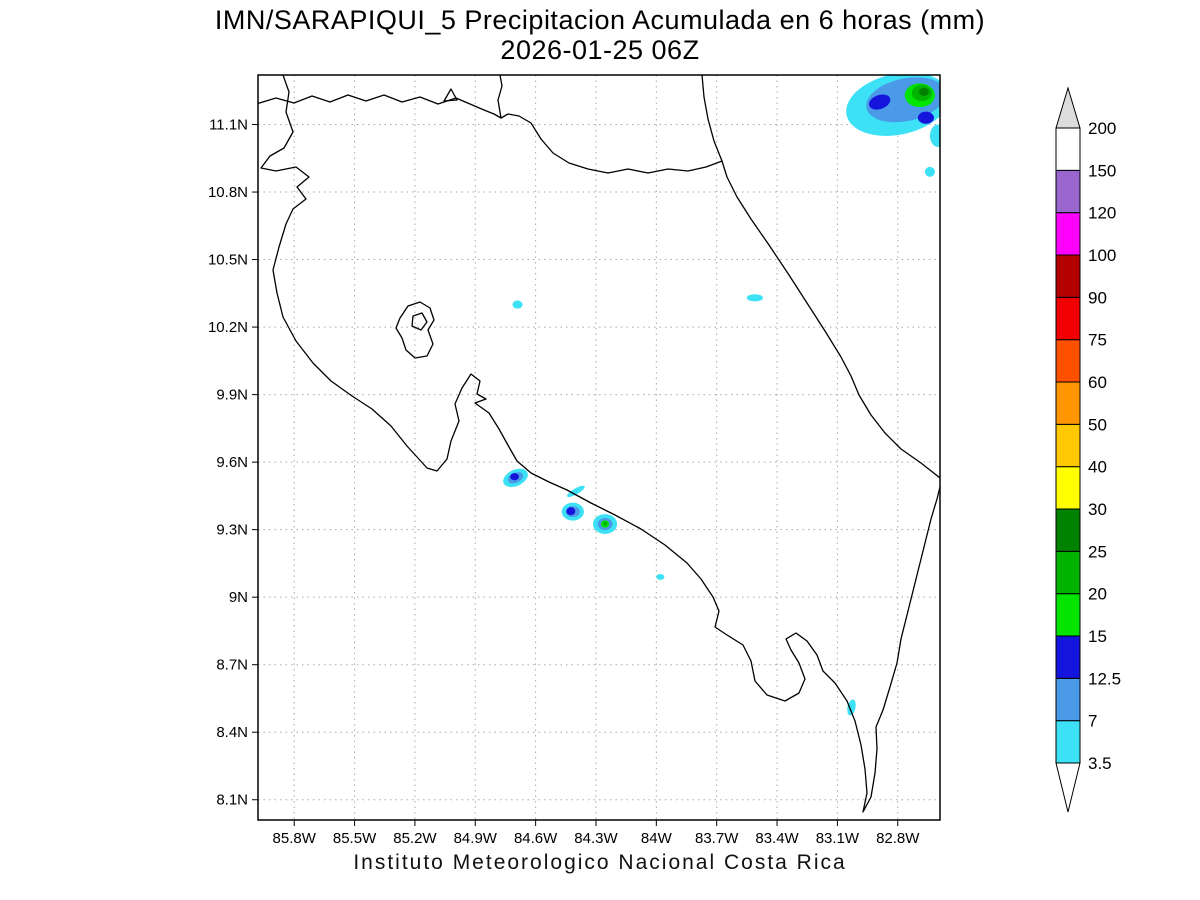 This screenshot has height=900, width=1200. Describe the element at coordinates (1092, 721) in the screenshot. I see `colorbar-label: 7` at that location.